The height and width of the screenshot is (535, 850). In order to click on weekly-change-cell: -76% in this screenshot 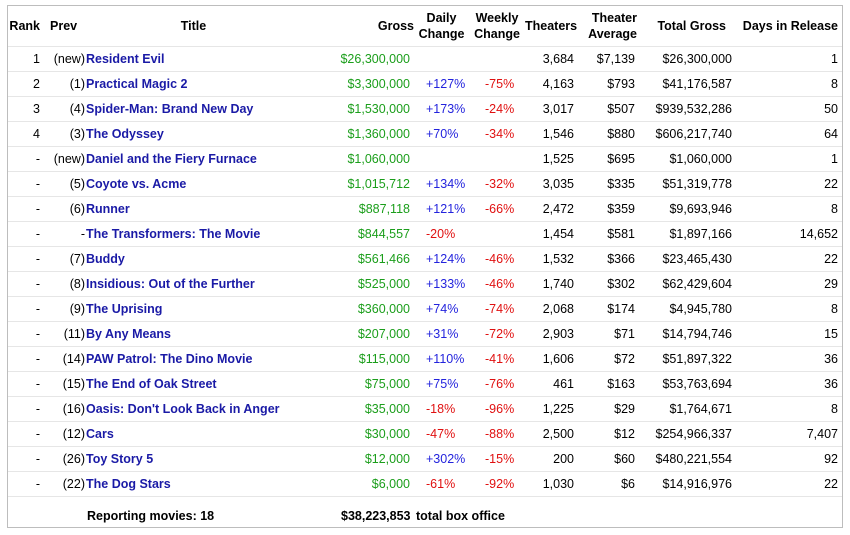, I will do `click(497, 384)`.